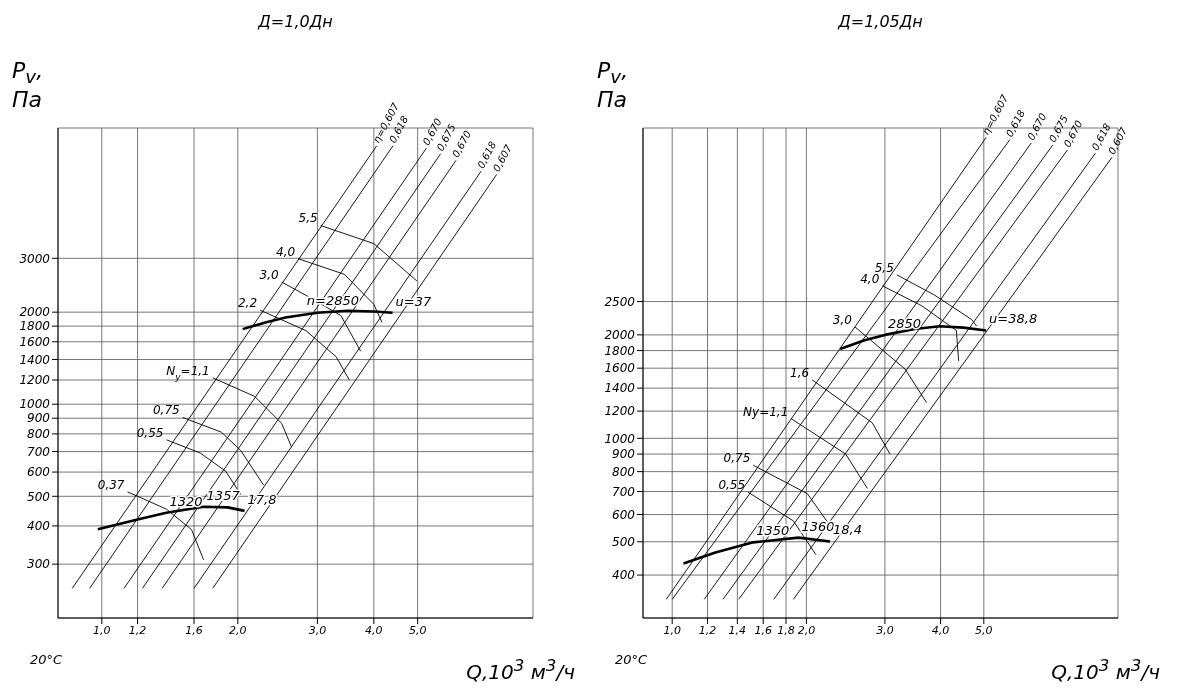 This screenshot has height=699, width=1186. I want to click on y-tick-label: 2500, so click(620, 301).